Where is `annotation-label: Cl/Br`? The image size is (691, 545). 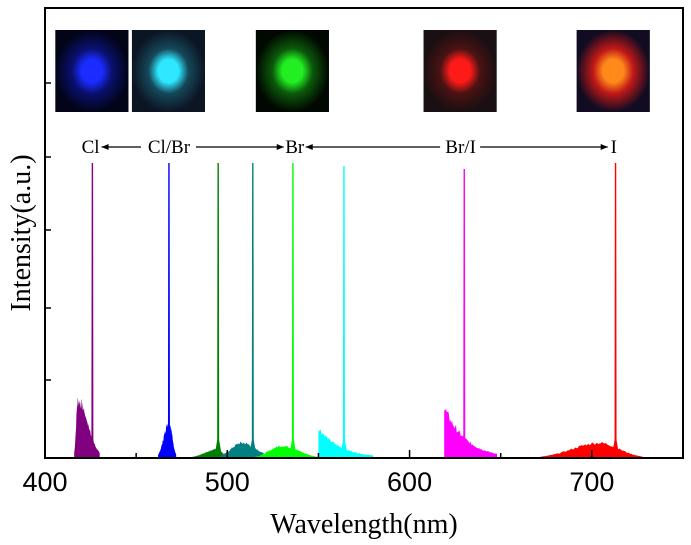
annotation-label: Cl/Br is located at coordinates (169, 147).